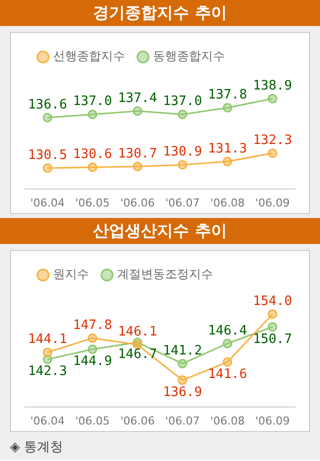  Describe the element at coordinates (37, 447) in the screenshot. I see `text: ◈ 통계청` at that location.